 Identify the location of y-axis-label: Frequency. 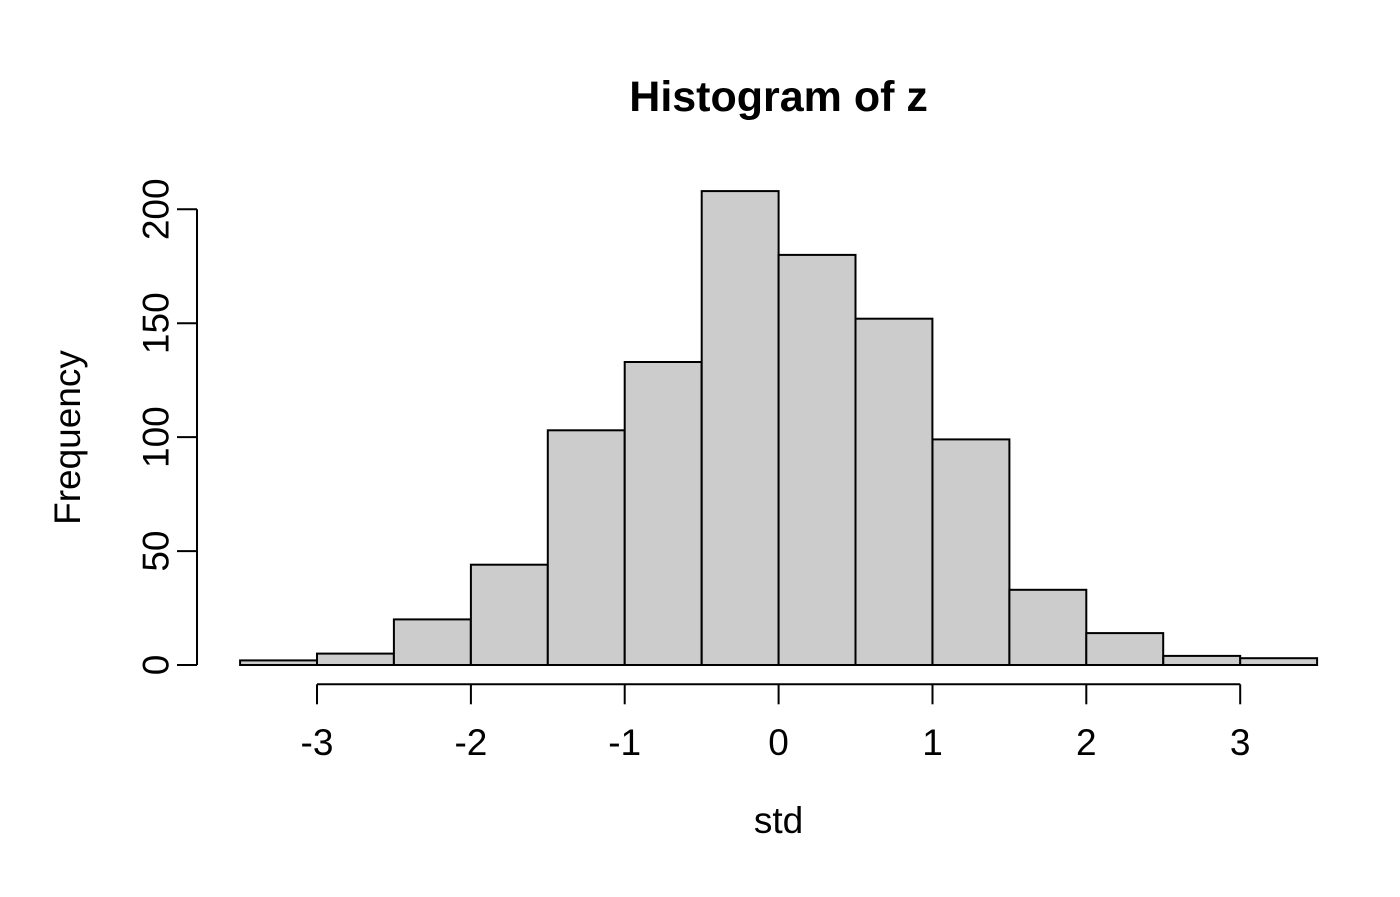
(67, 437).